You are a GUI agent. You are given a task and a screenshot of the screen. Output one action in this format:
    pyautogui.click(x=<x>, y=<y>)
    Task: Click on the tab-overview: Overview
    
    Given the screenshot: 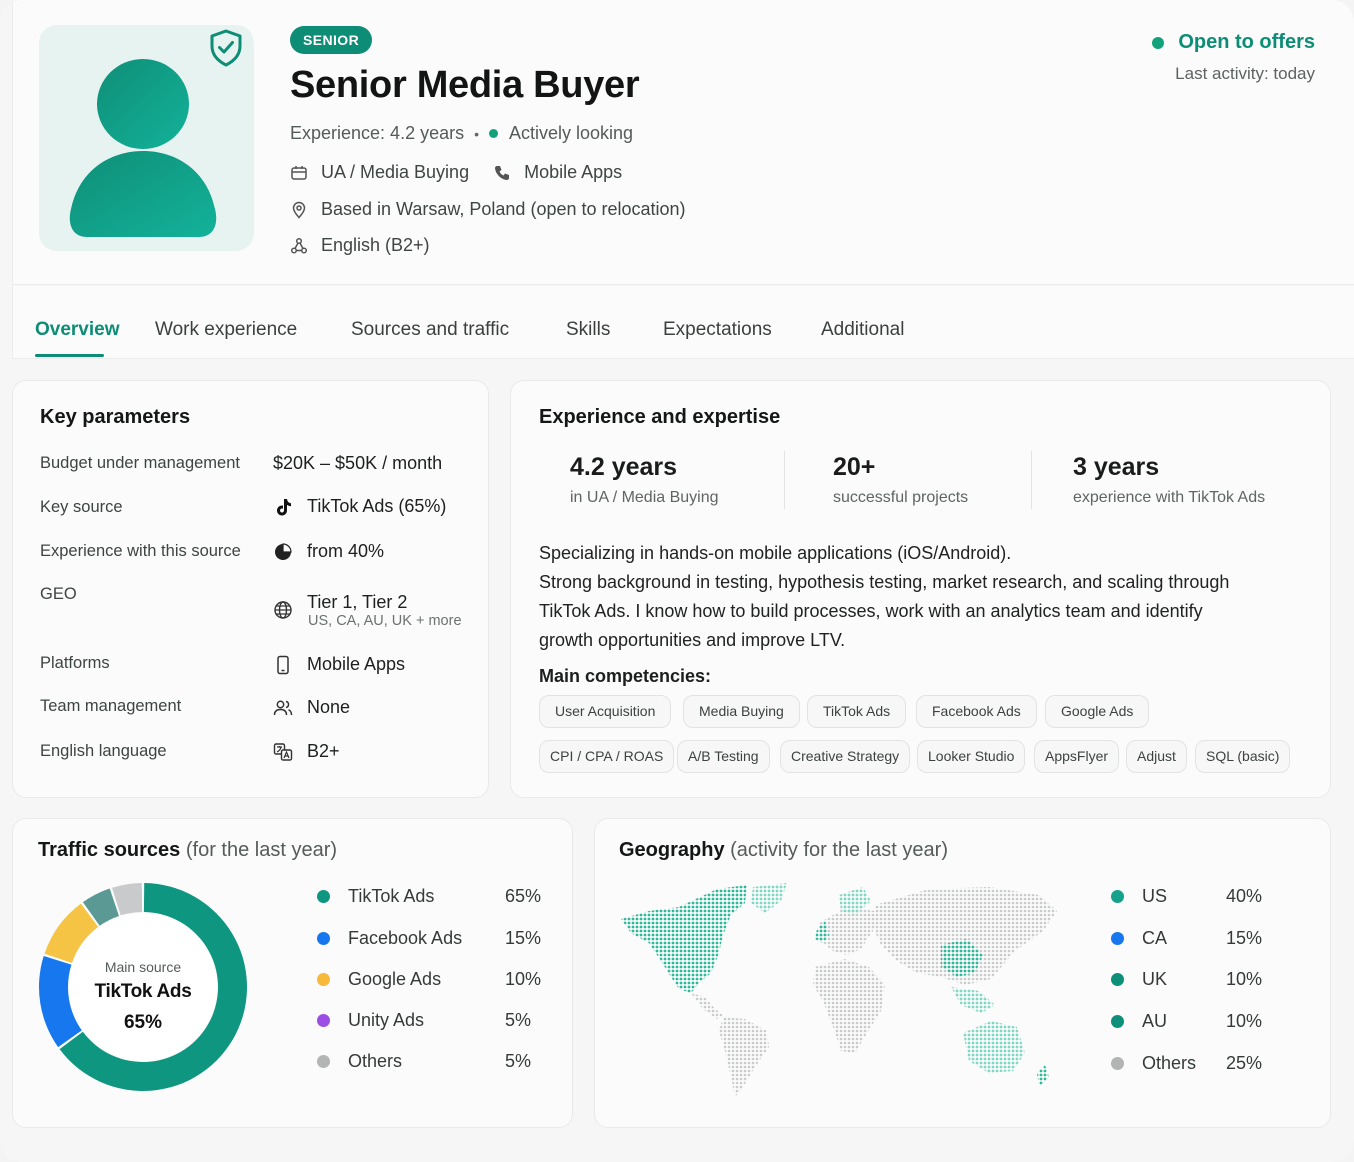 What is the action you would take?
    pyautogui.click(x=77, y=329)
    